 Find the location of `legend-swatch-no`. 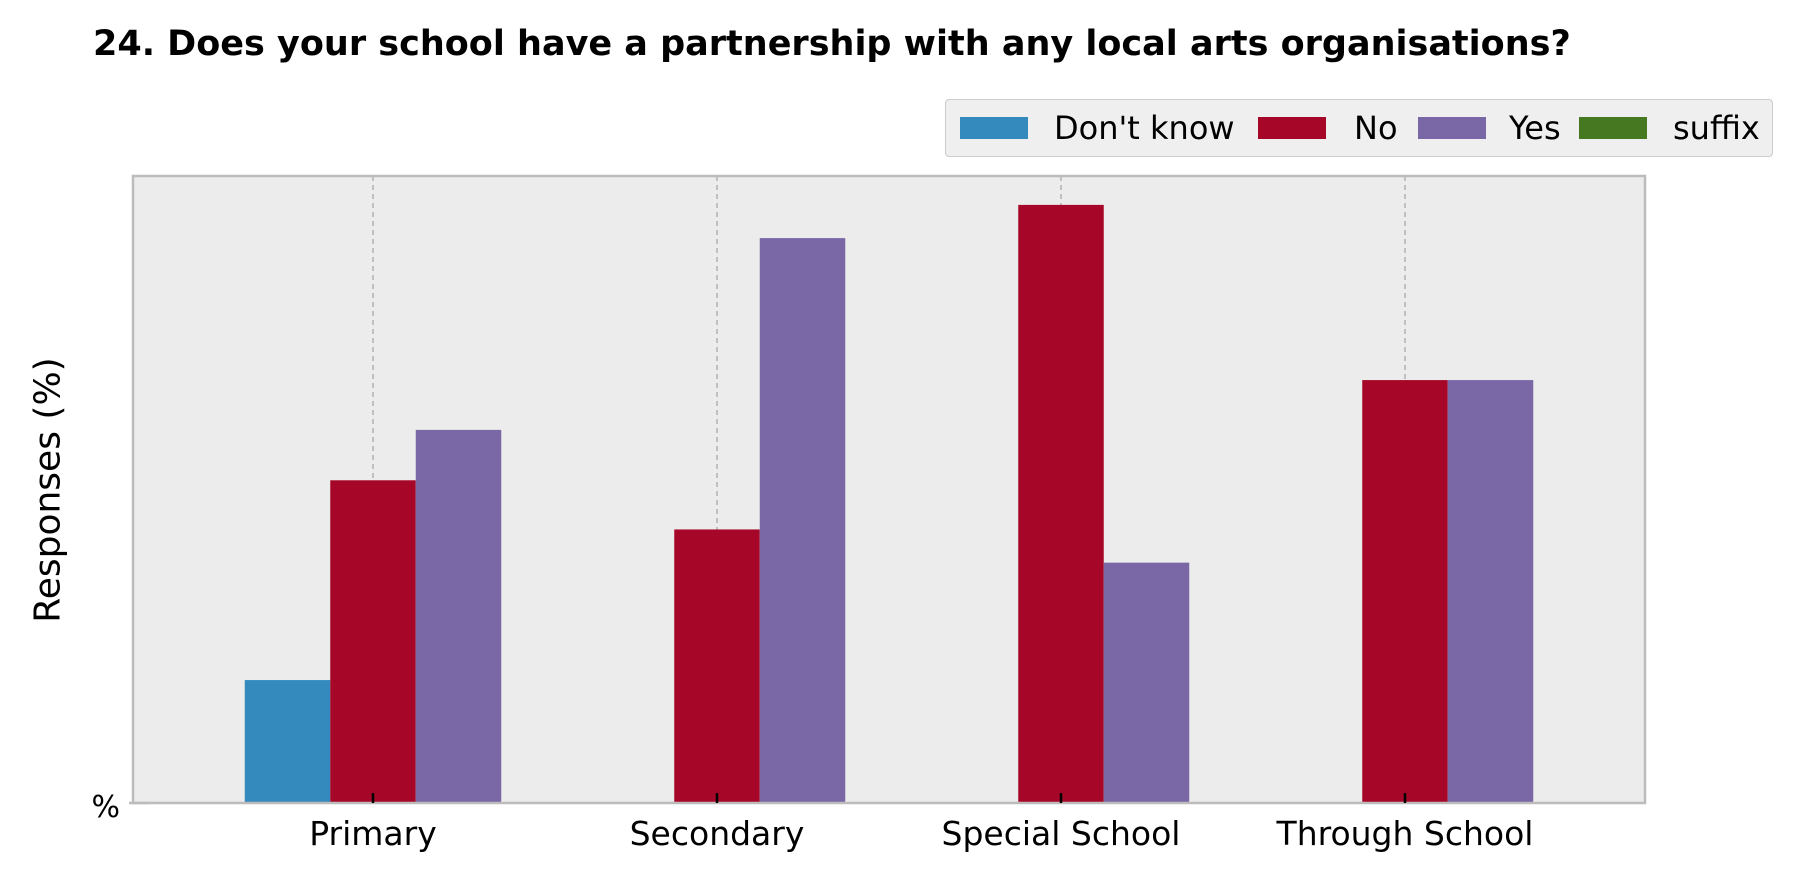

legend-swatch-no is located at coordinates (1292, 128).